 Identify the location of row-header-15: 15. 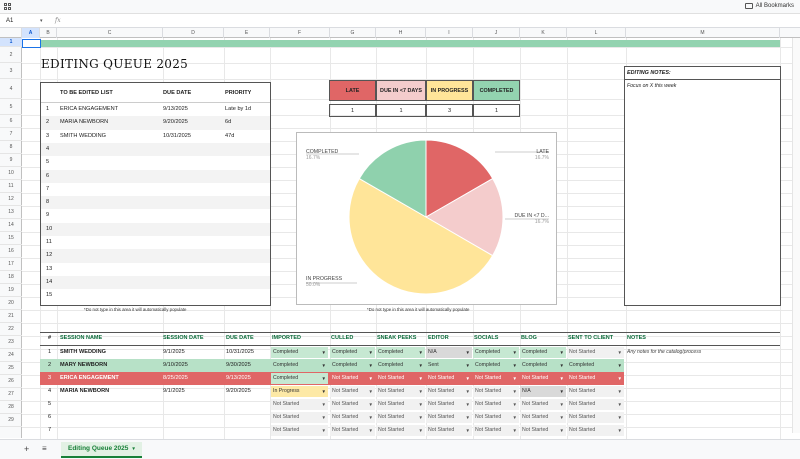
(11, 238).